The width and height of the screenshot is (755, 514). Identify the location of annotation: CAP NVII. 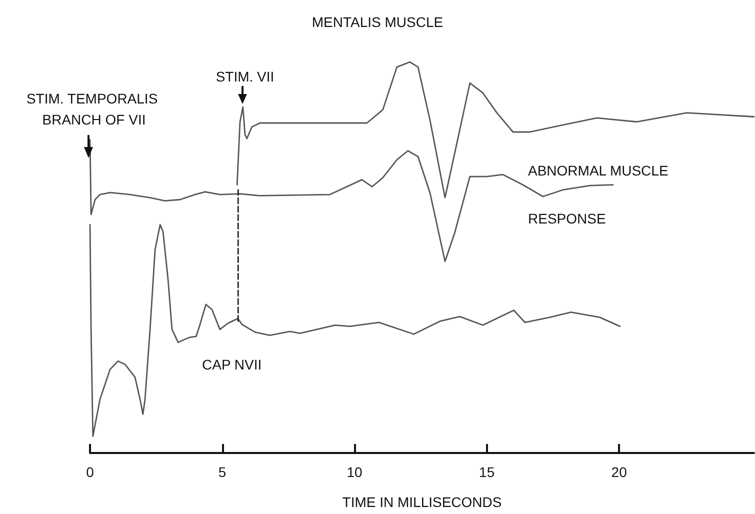
(232, 364).